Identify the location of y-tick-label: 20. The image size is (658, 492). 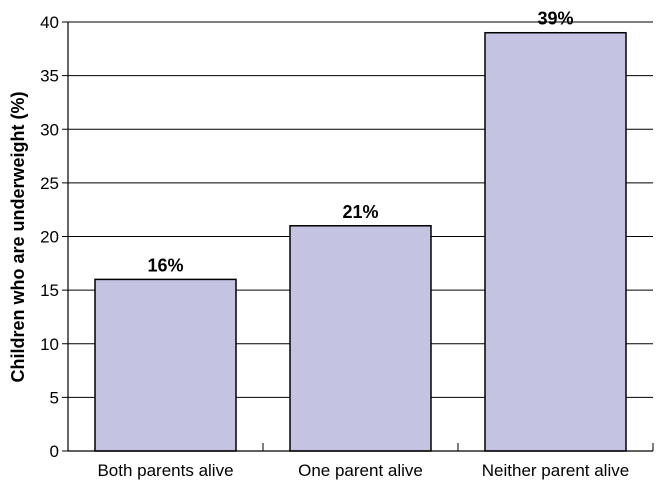
(49, 237).